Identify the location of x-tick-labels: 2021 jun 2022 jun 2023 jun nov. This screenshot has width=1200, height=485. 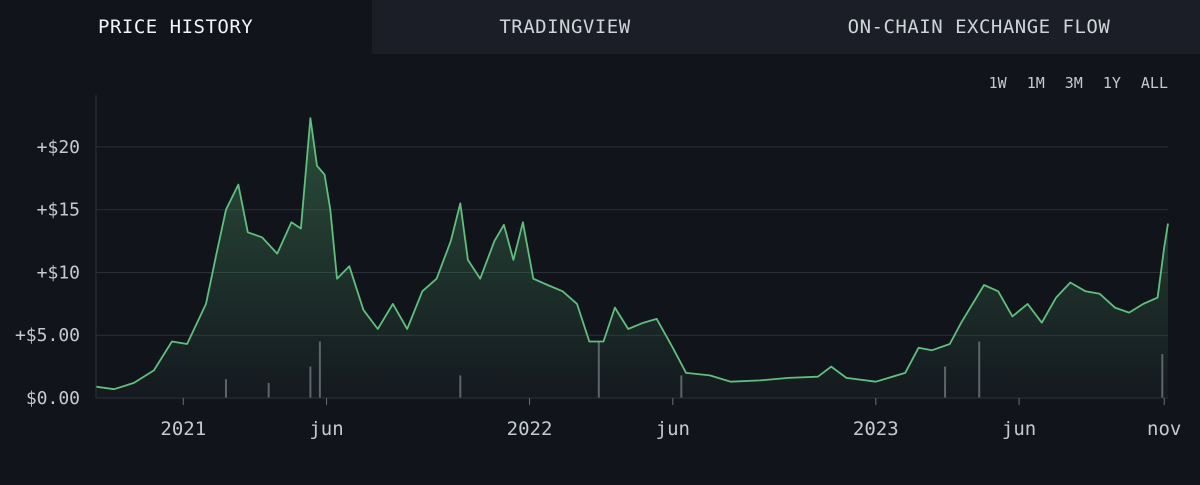
(670, 419).